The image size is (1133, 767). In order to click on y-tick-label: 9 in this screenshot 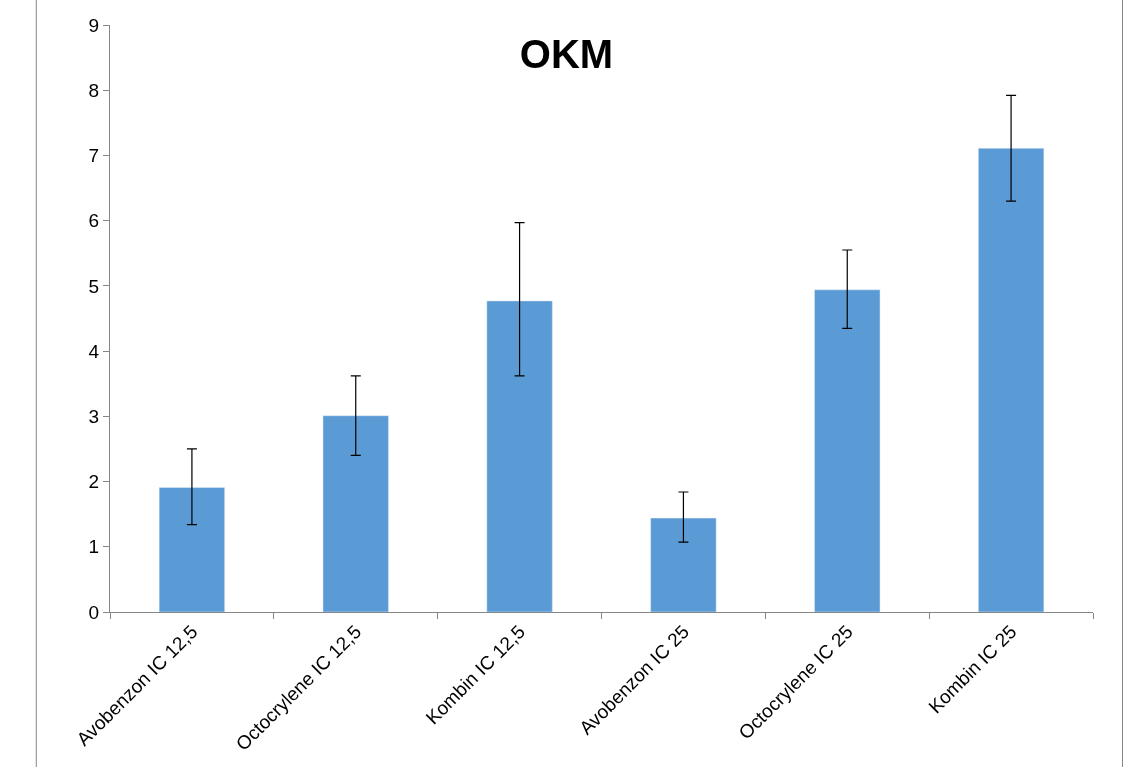, I will do `click(94, 25)`.